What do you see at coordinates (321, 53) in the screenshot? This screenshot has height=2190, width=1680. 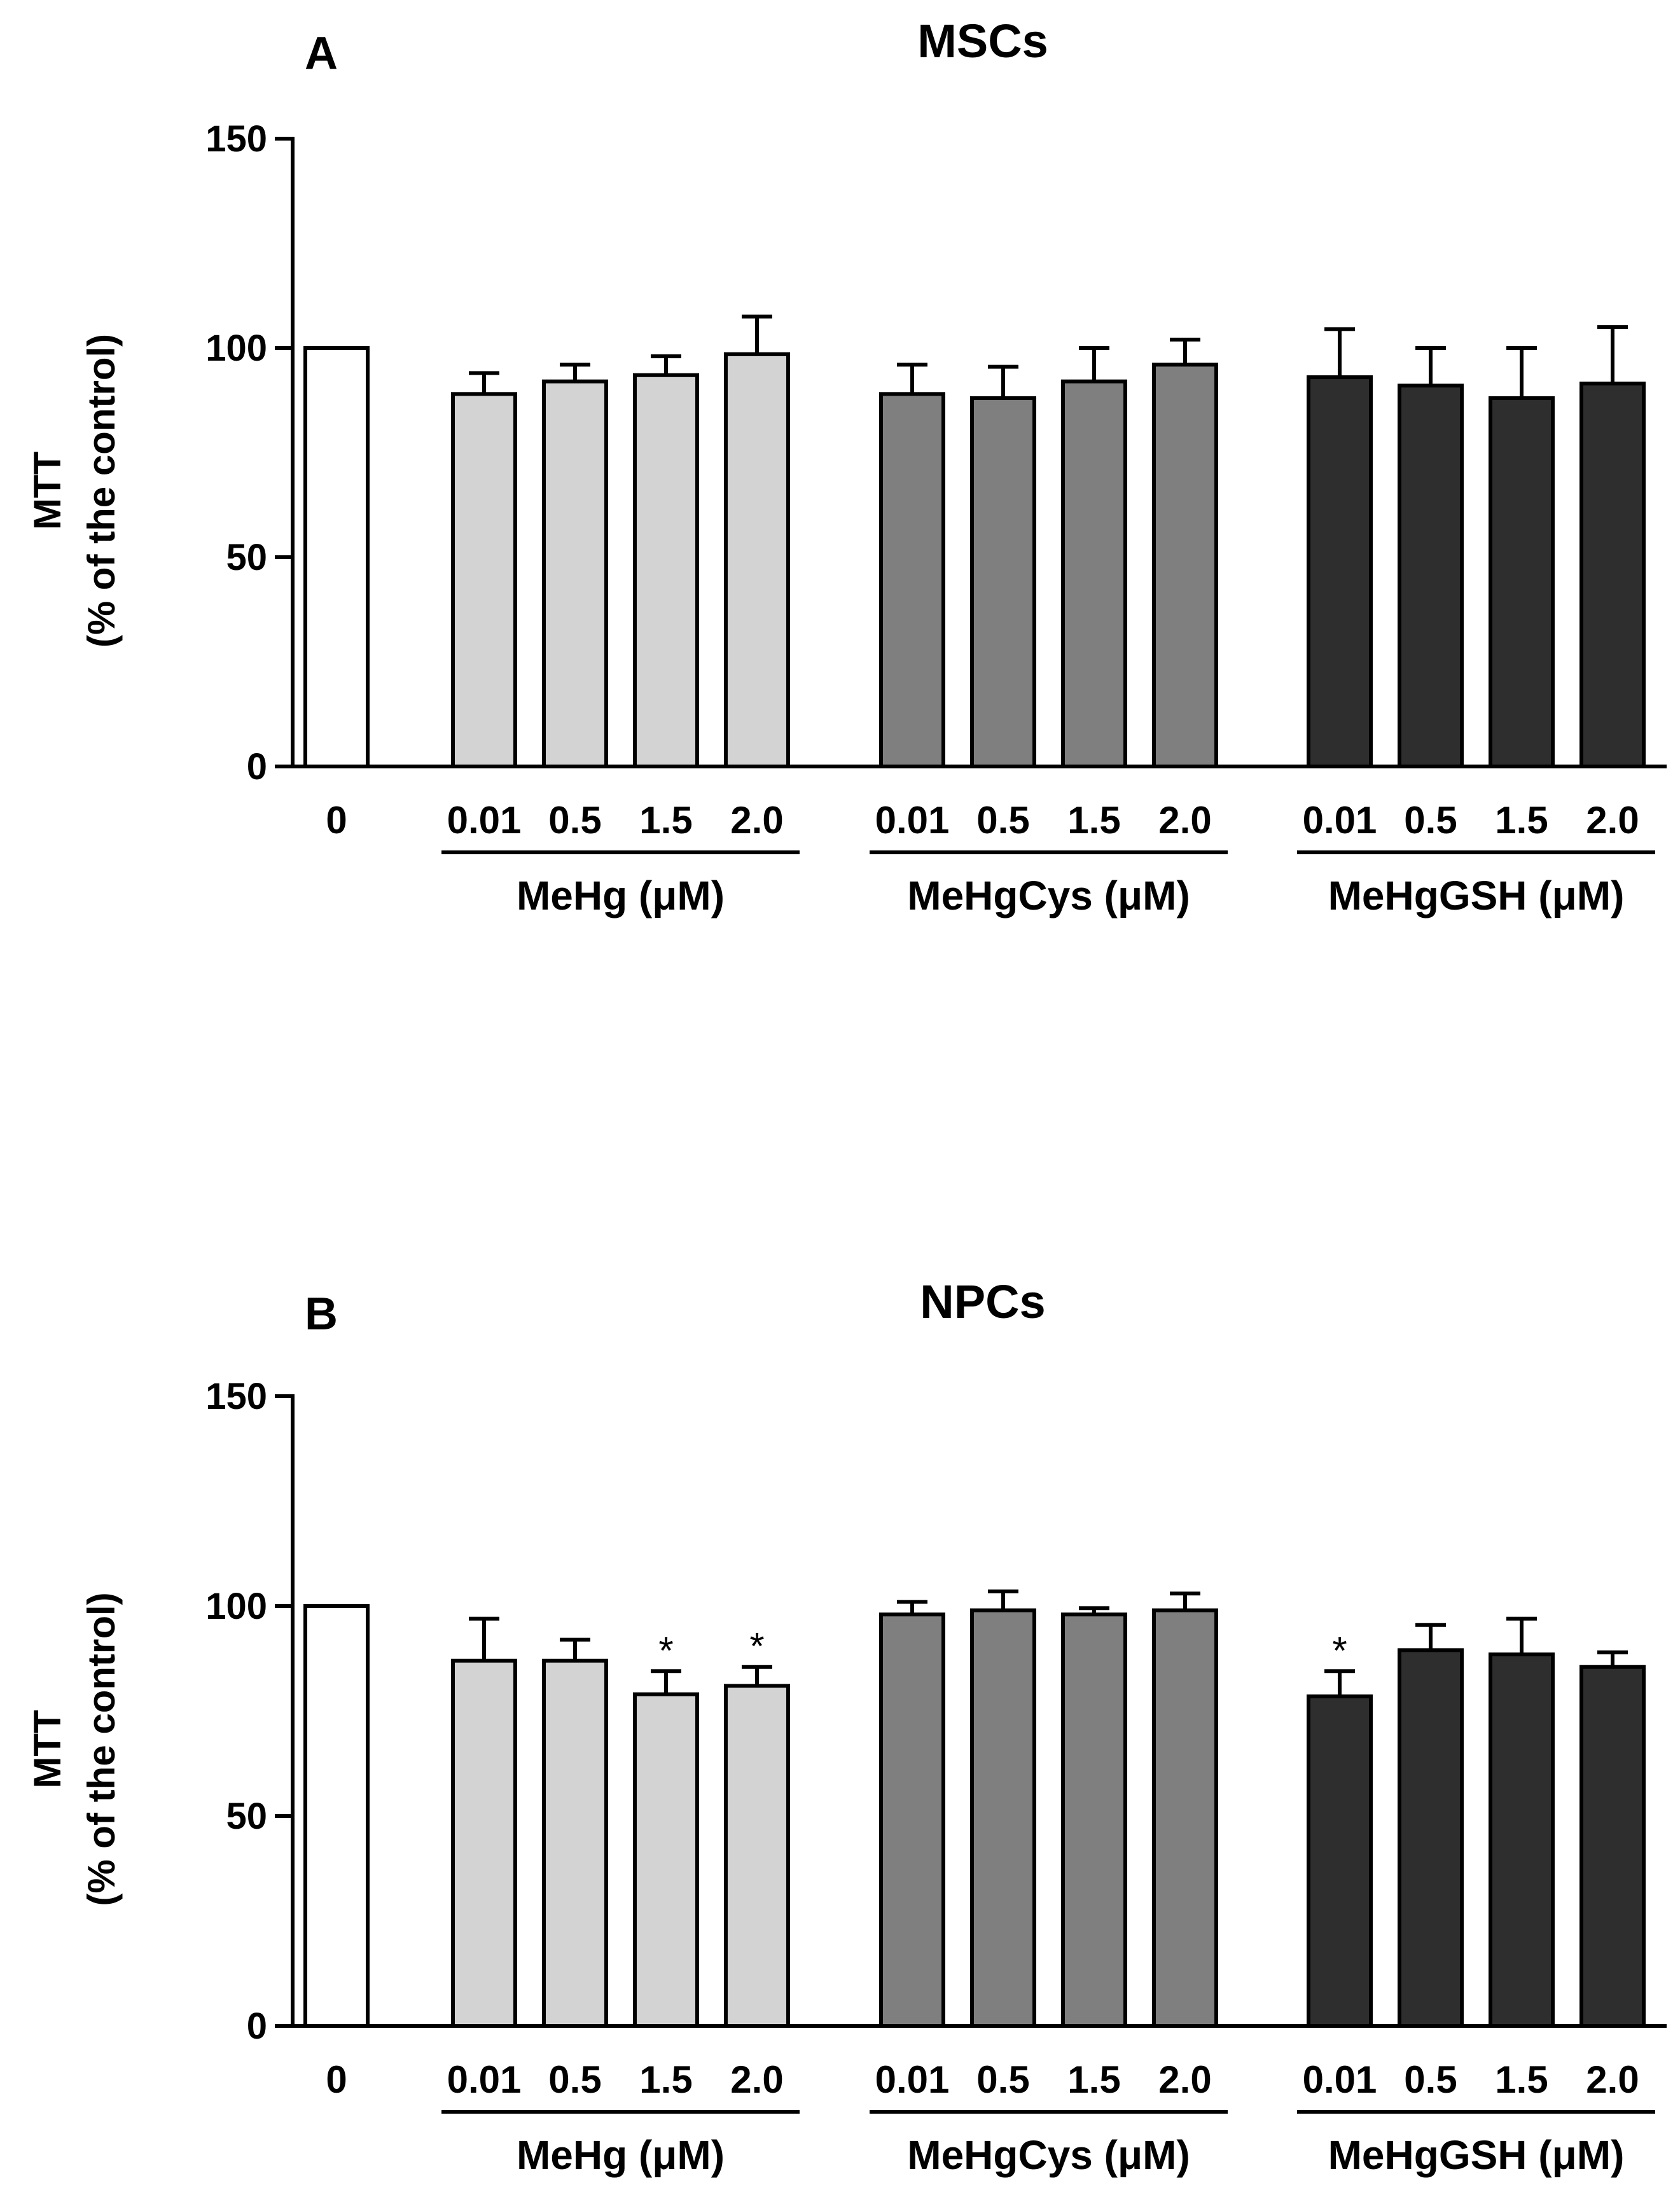 I see `panel-label: A` at bounding box center [321, 53].